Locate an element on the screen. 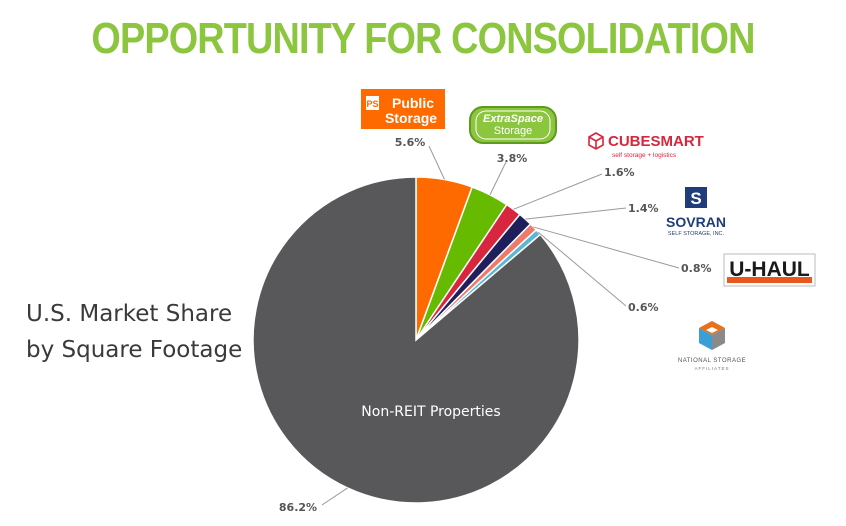  extra-space-name-1: ExtraSpace is located at coordinates (513, 119).